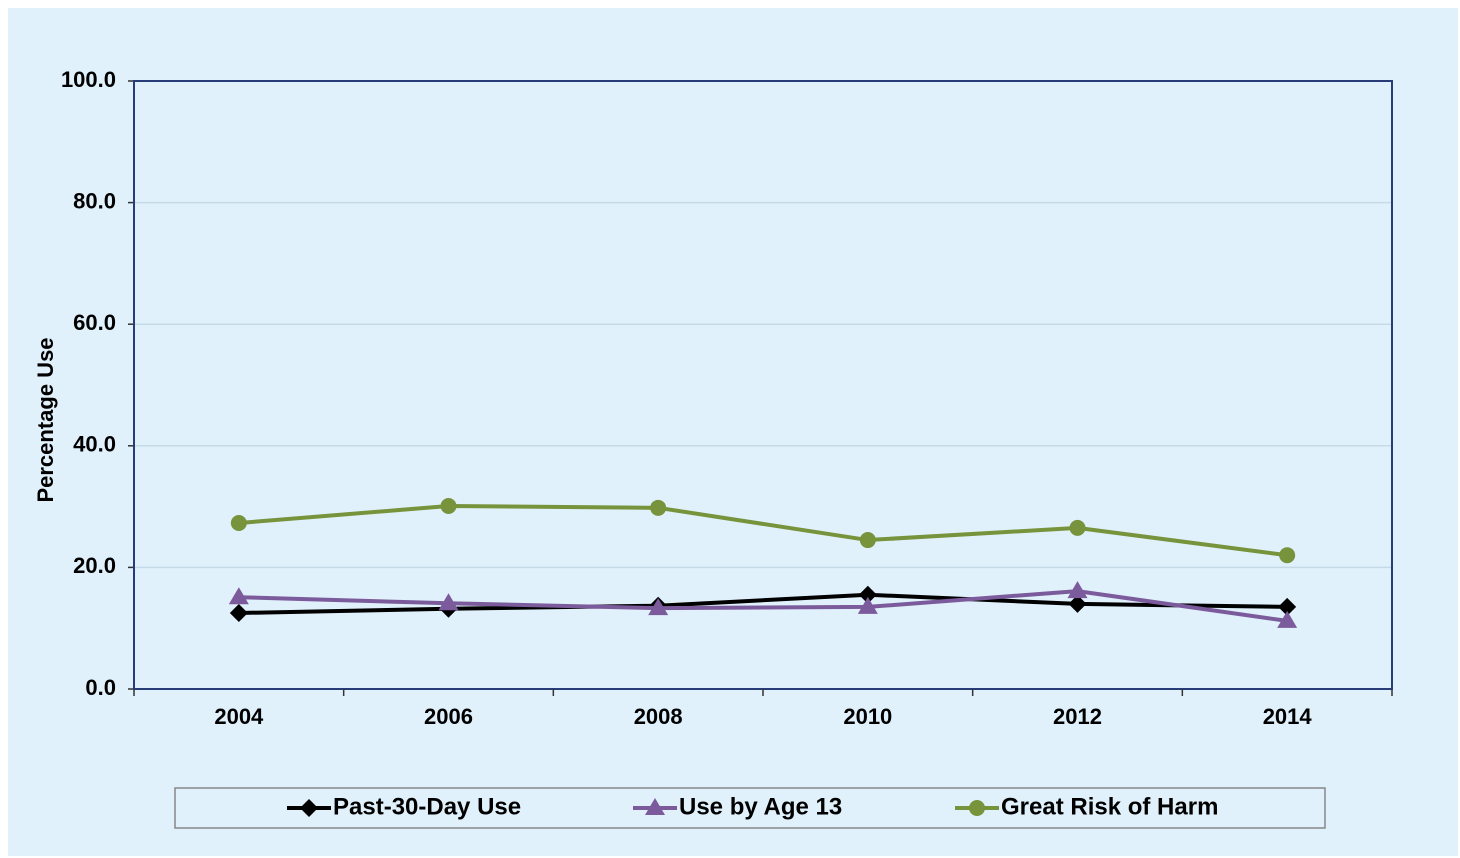 The height and width of the screenshot is (858, 1460). What do you see at coordinates (45, 419) in the screenshot?
I see `y-axis-label: Percentage Use` at bounding box center [45, 419].